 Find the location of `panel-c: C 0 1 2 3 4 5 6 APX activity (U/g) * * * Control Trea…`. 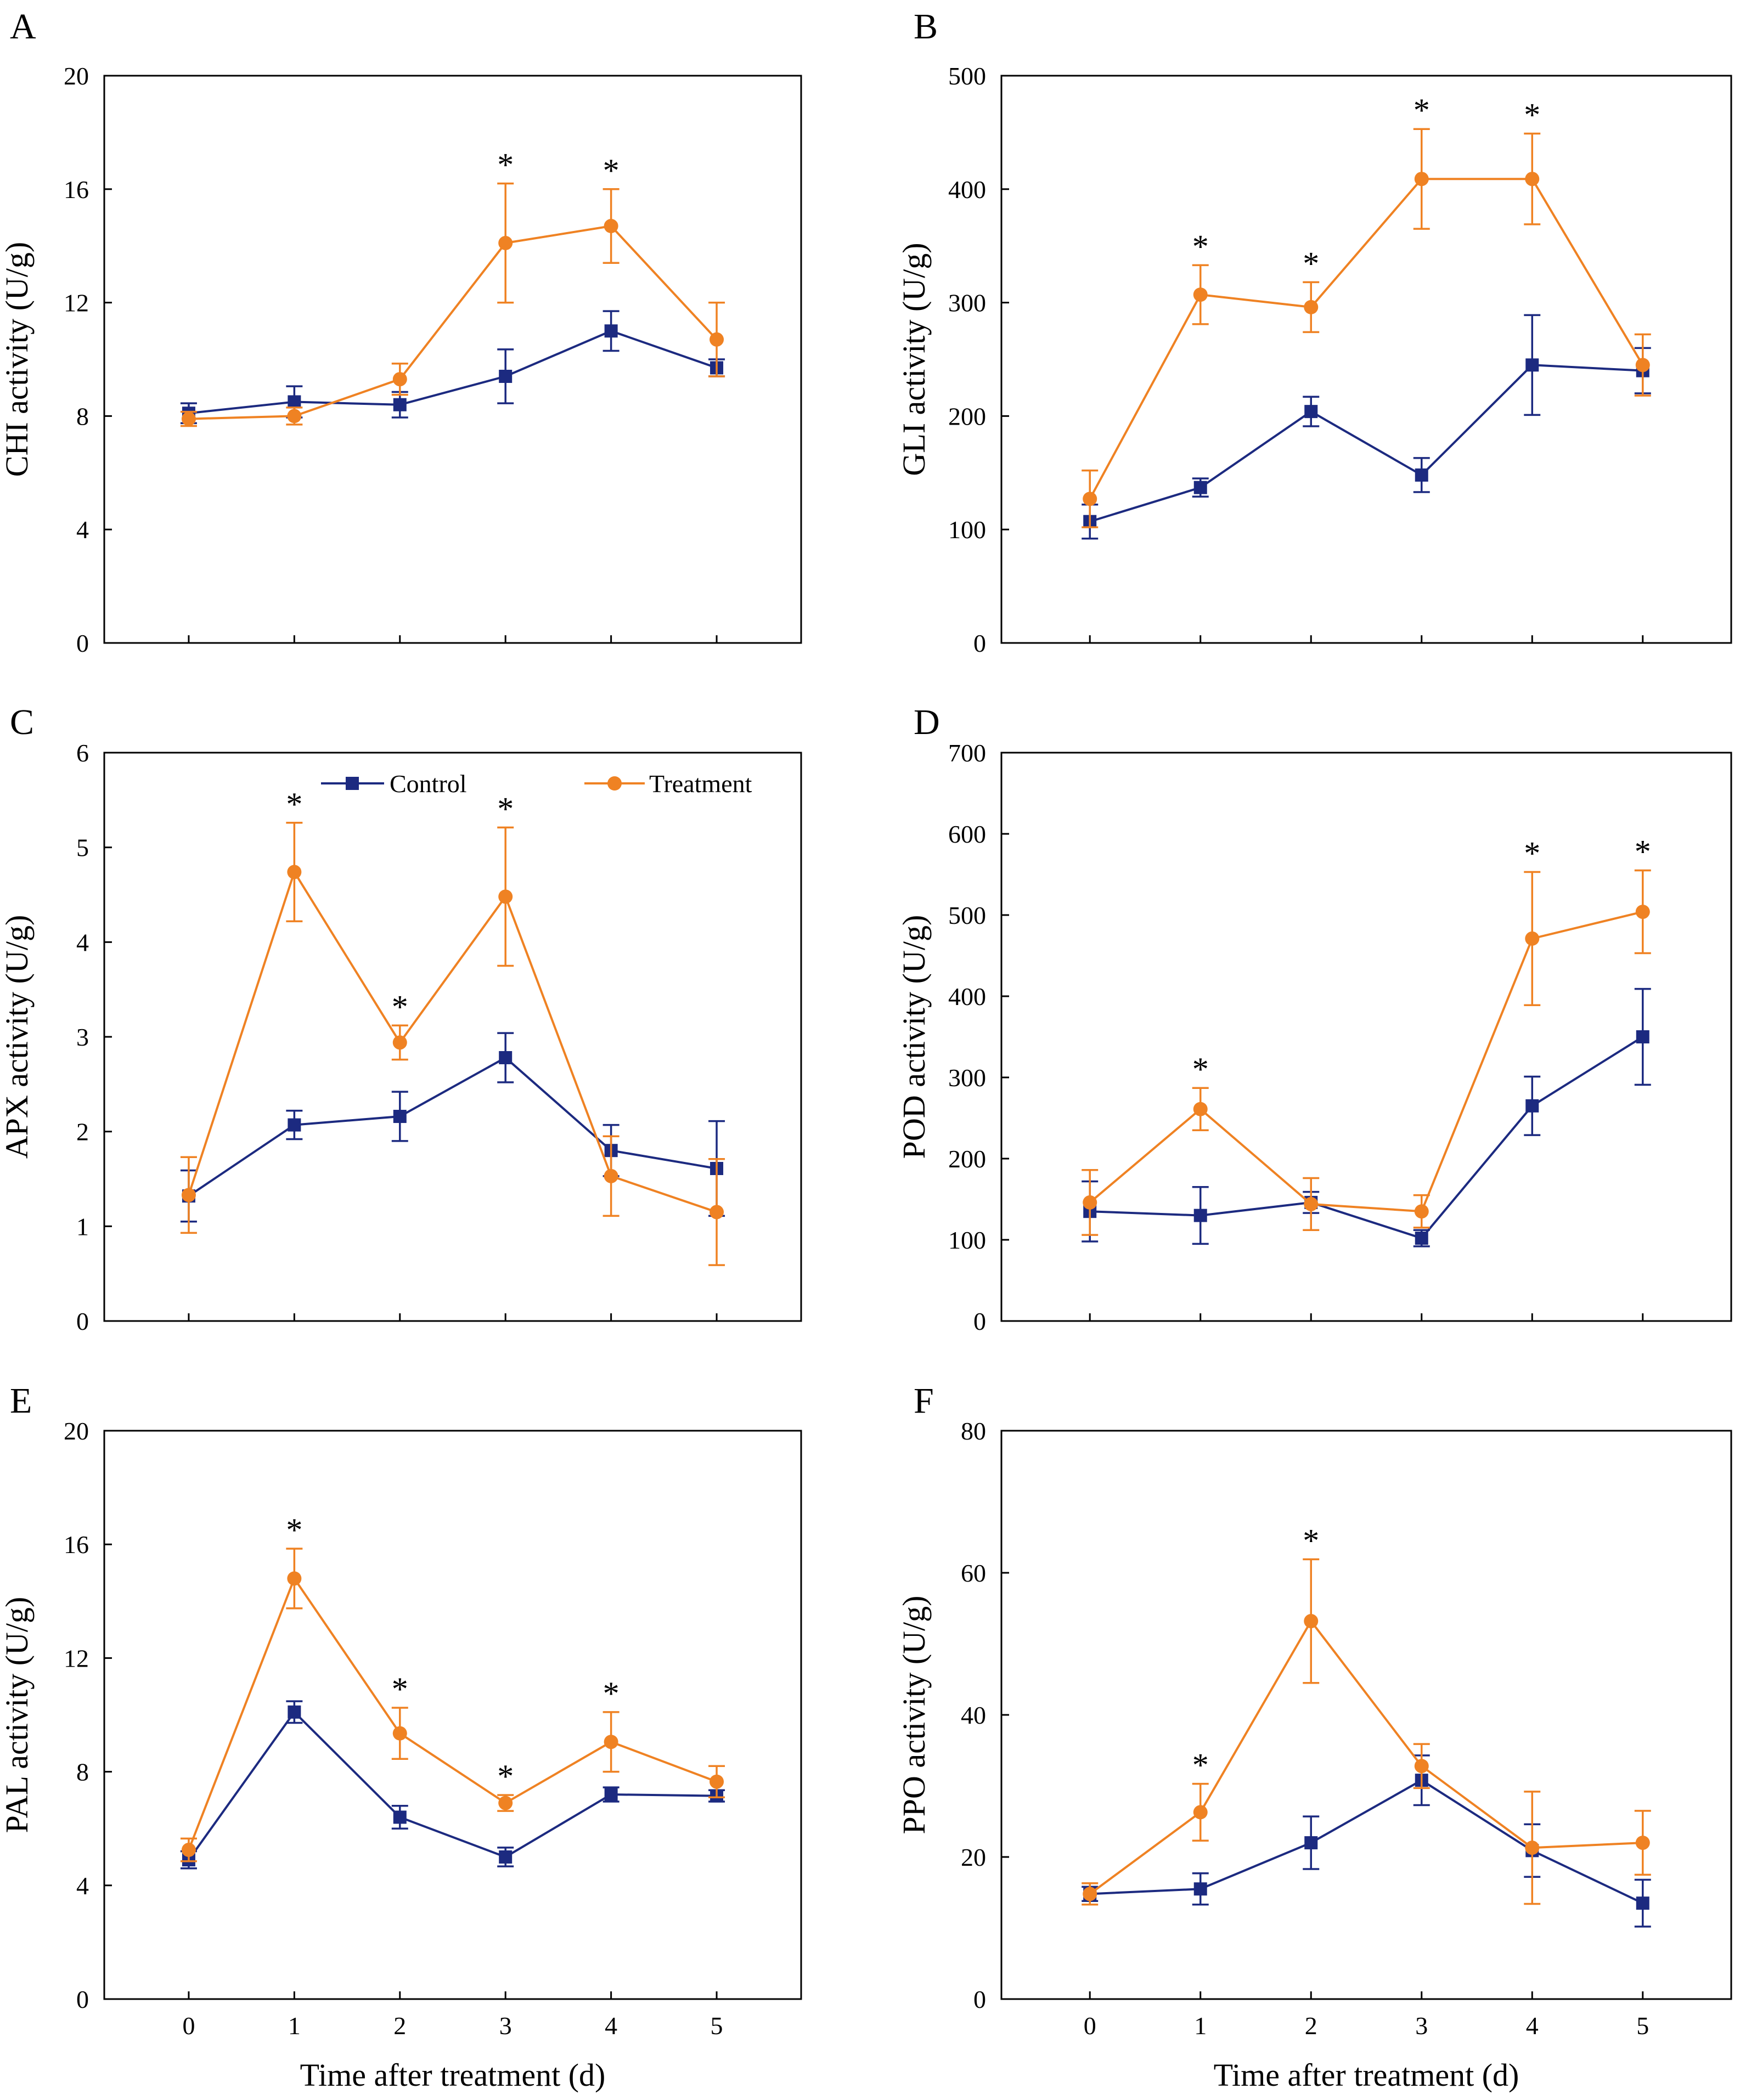

panel-c: C 0 1 2 3 4 5 6 APX activity (U/g) * * * Control Trea… is located at coordinates (401, 1018).